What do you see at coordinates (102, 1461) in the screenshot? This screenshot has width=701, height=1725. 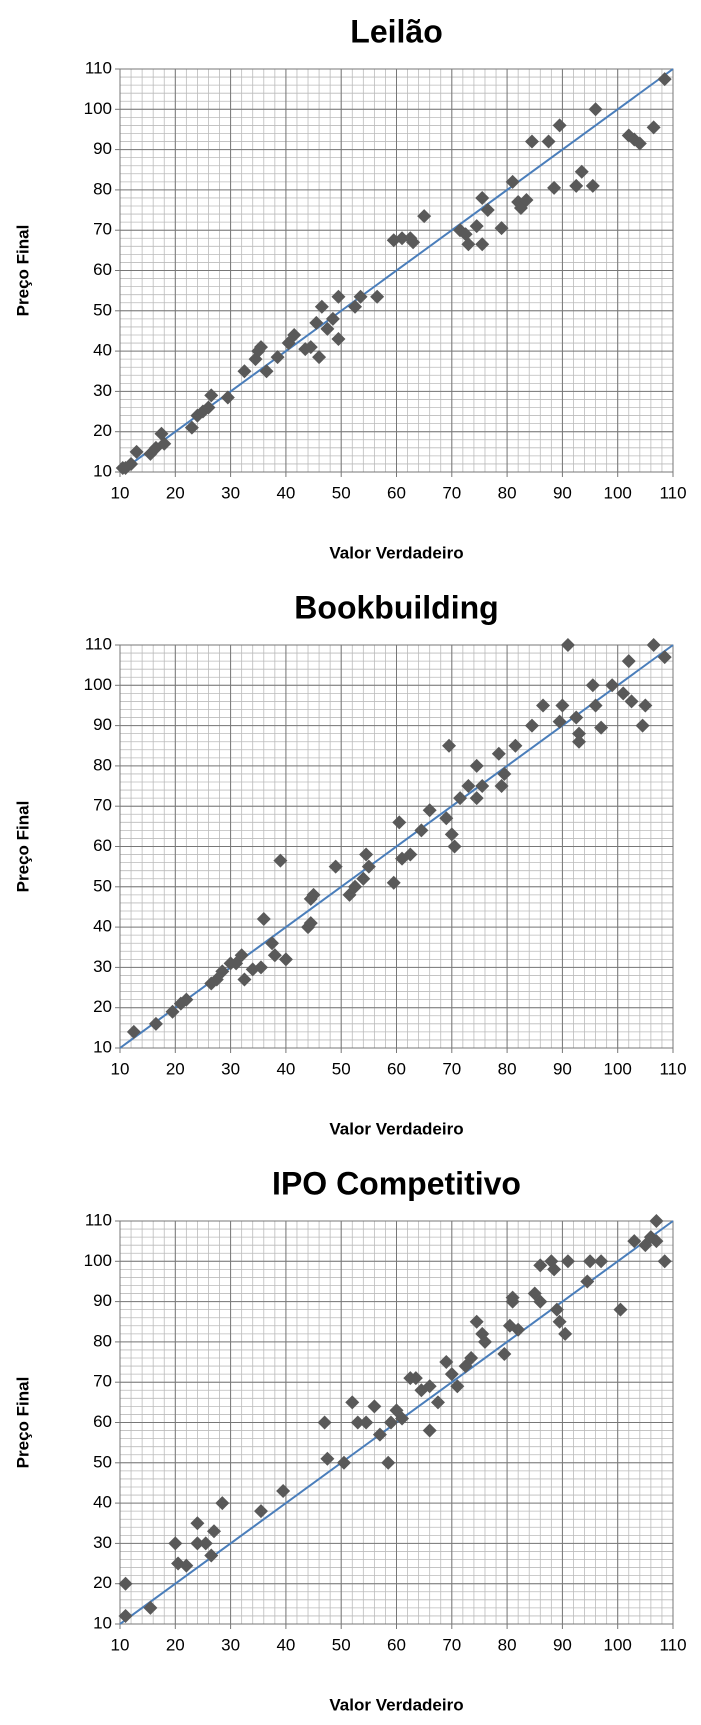 I see `y-tick-label: 50` at bounding box center [102, 1461].